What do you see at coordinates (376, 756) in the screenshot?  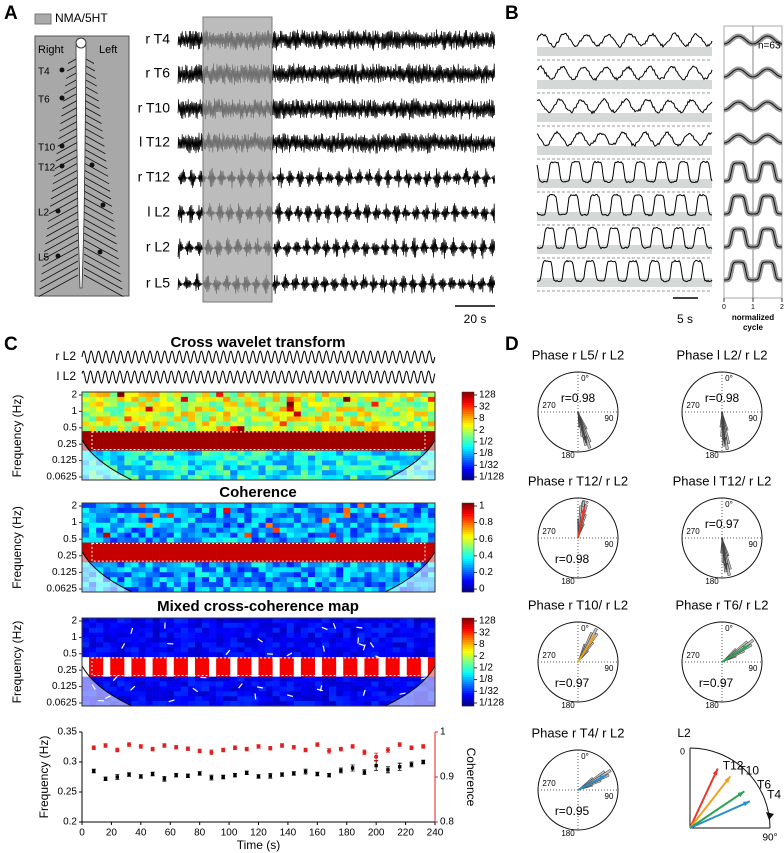 I see `coherence-point` at bounding box center [376, 756].